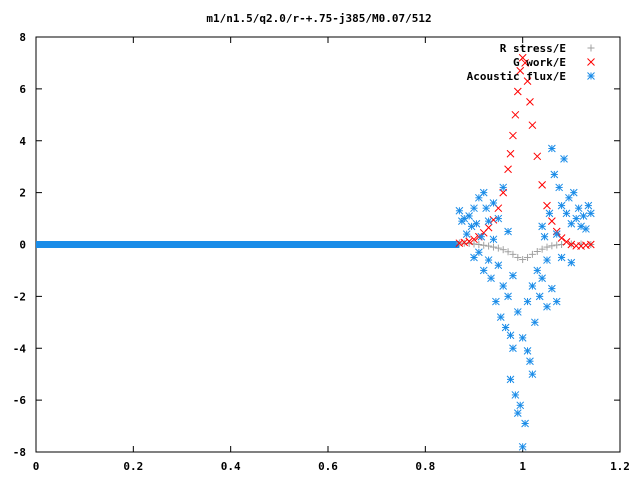 The width and height of the screenshot is (640, 480). Describe the element at coordinates (22, 141) in the screenshot. I see `y-tick-label: 4` at that location.